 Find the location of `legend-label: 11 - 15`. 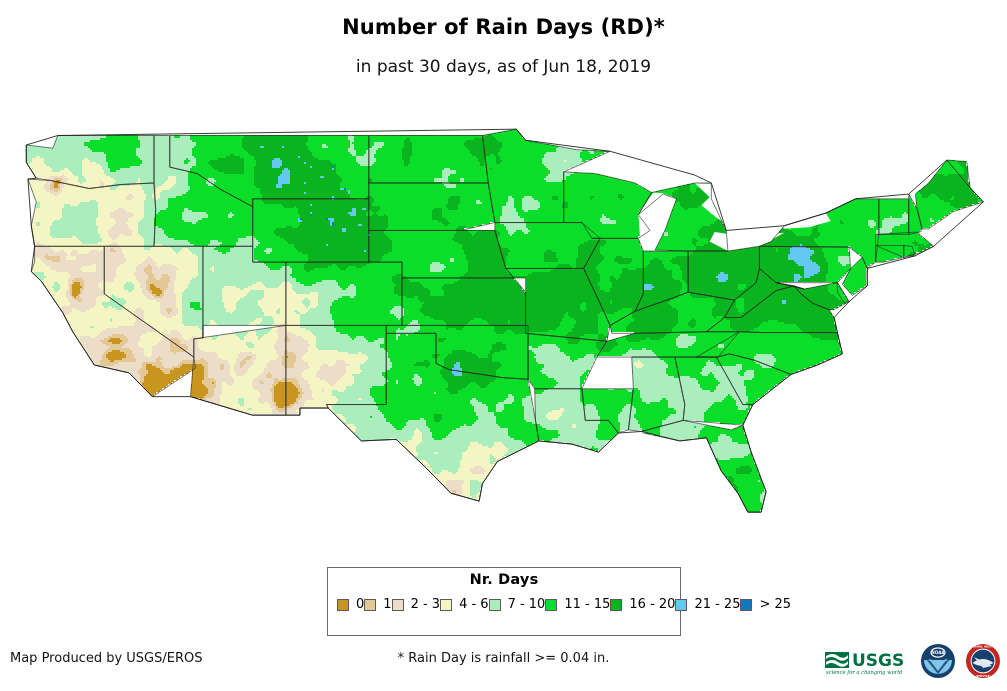

legend-label: 11 - 15 is located at coordinates (587, 604).